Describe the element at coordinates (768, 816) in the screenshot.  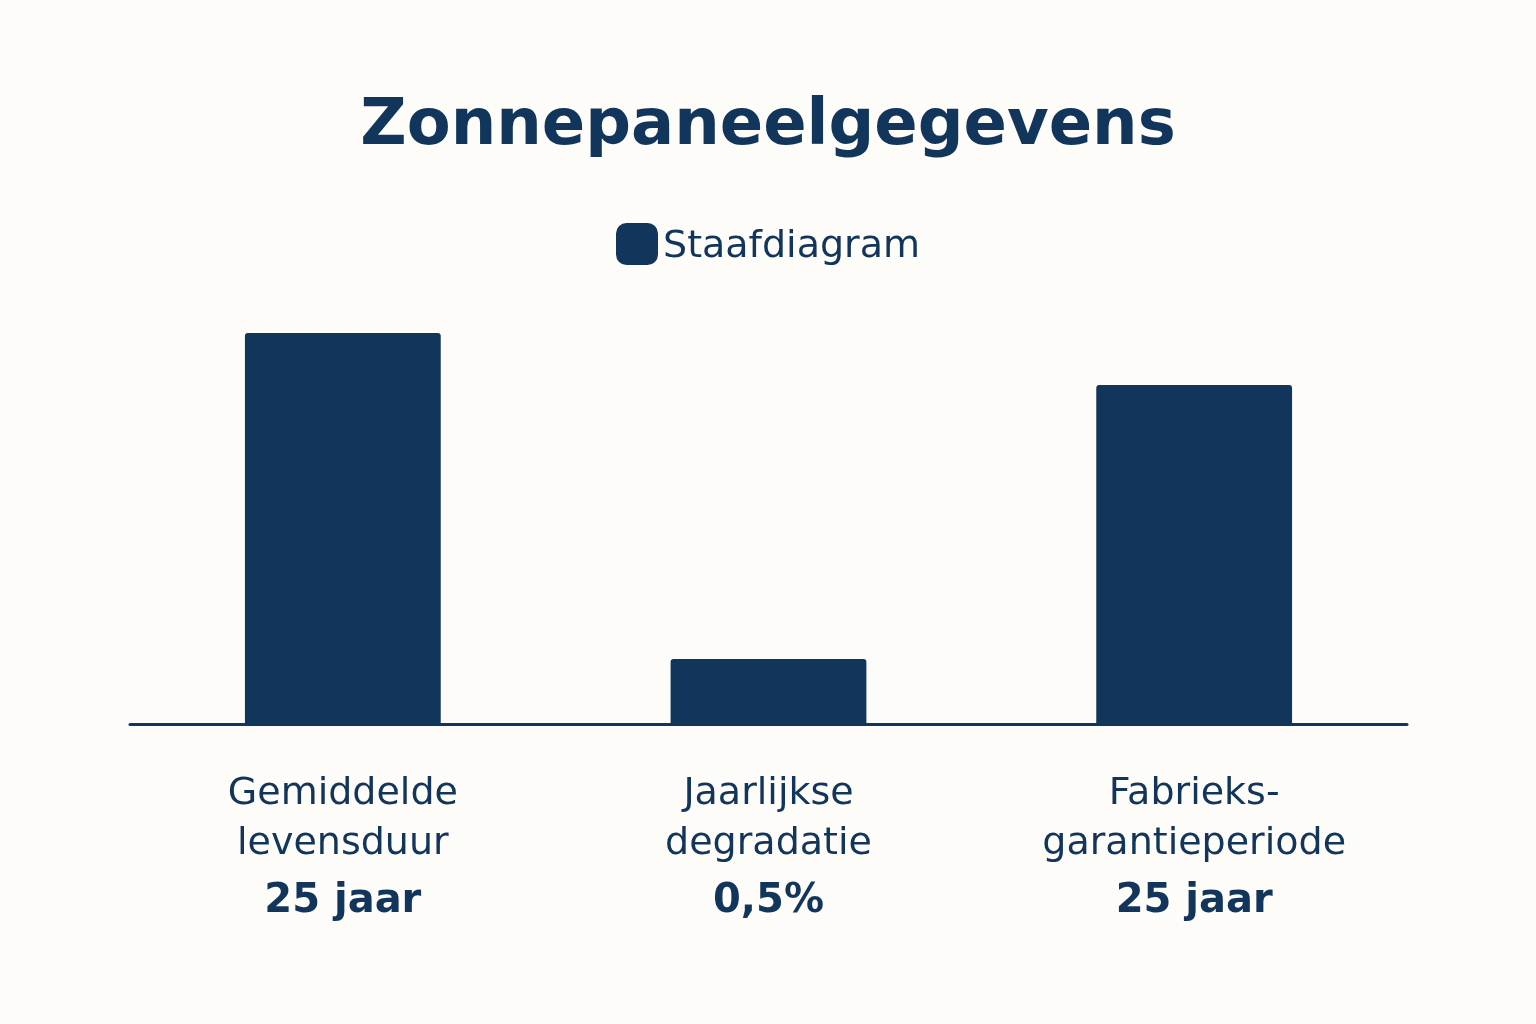
I see `x-tick-label: Jaarlijkse degradatie` at that location.